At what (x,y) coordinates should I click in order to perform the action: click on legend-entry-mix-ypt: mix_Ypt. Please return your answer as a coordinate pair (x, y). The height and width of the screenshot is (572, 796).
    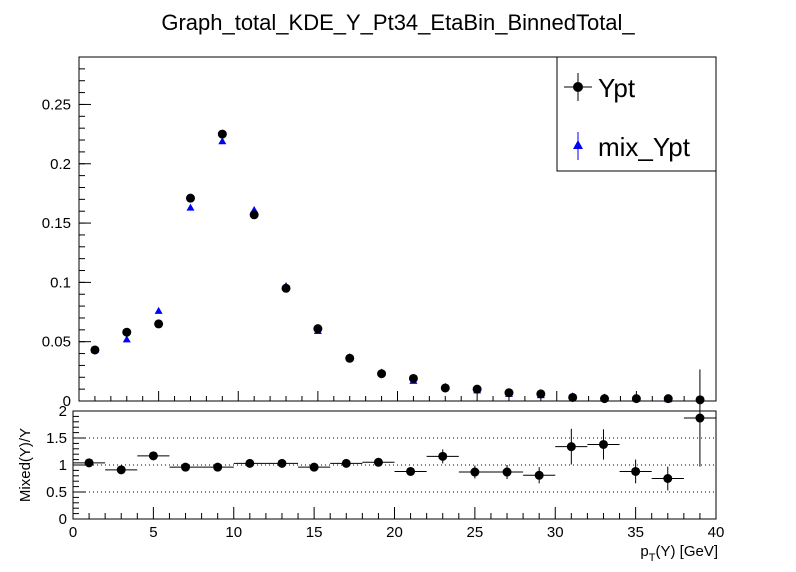
    Looking at the image, I should click on (632, 147).